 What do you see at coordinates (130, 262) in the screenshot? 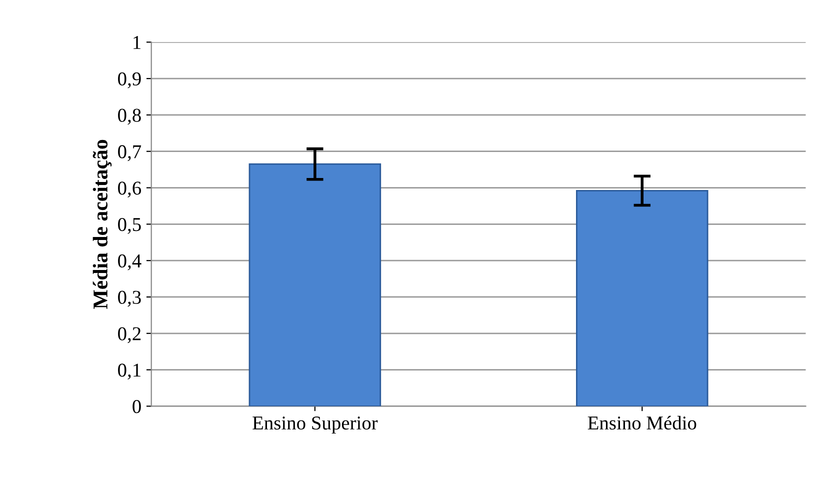
I see `y-tick-label: 0,4` at bounding box center [130, 262].